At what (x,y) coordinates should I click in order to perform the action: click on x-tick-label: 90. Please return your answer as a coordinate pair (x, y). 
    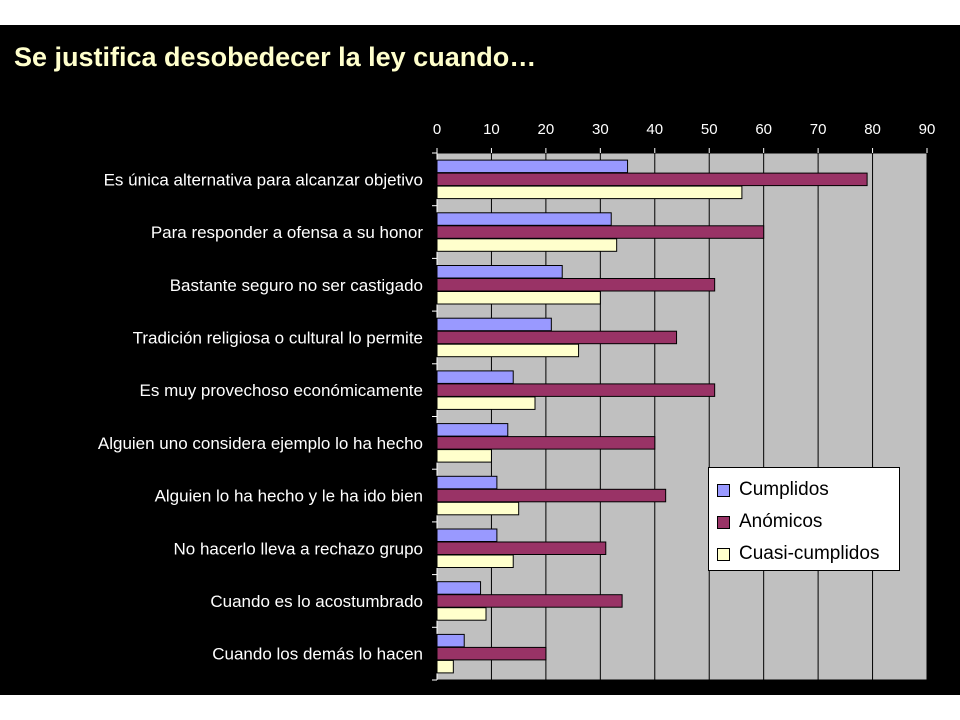
    Looking at the image, I should click on (927, 129).